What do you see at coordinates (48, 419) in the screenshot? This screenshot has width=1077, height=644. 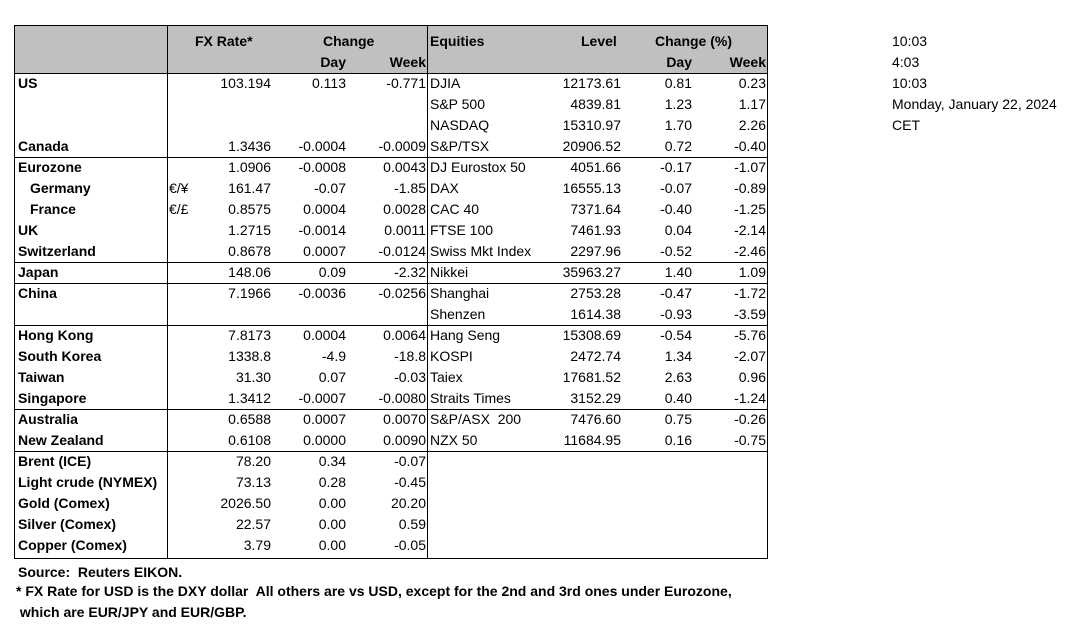 I see `row-label: Australia` at bounding box center [48, 419].